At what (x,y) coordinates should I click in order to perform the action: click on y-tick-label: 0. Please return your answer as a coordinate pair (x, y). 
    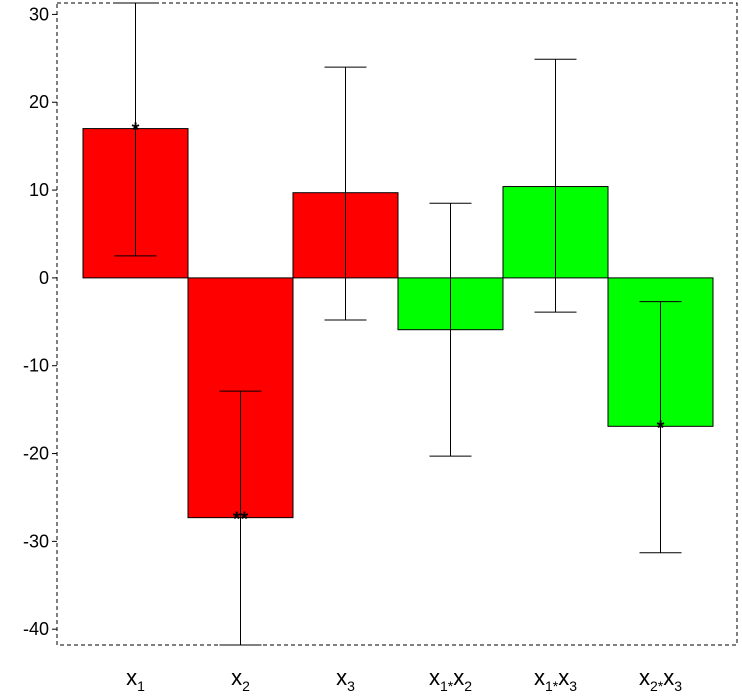
    Looking at the image, I should click on (44, 278).